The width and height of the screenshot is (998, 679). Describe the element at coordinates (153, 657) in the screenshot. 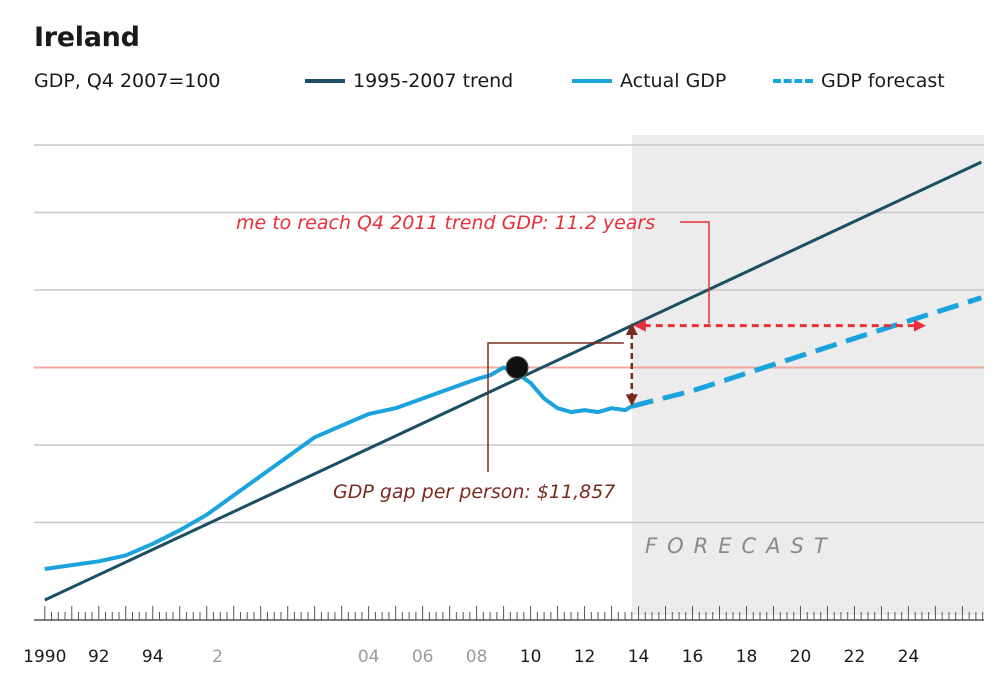

I see `x-tick-label: 94` at that location.